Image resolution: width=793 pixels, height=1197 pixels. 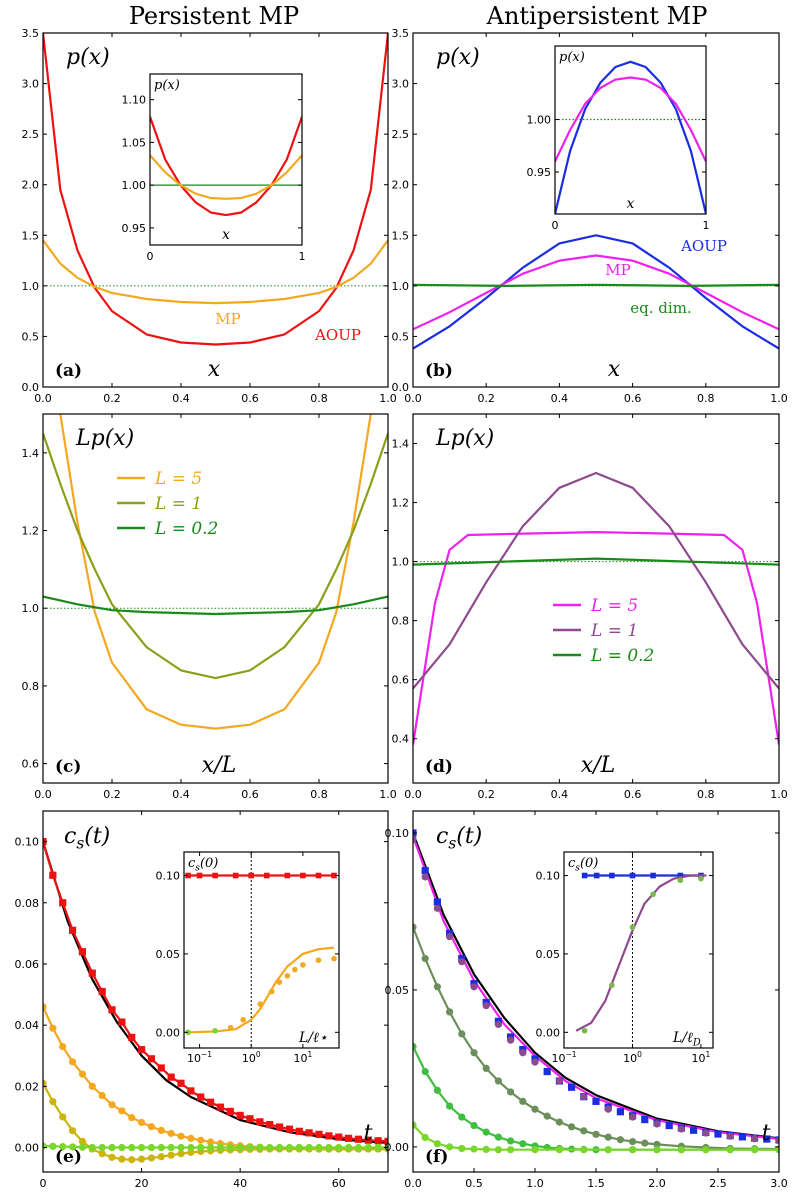 I want to click on x-tick-label: 1.5, so click(x=596, y=1183).